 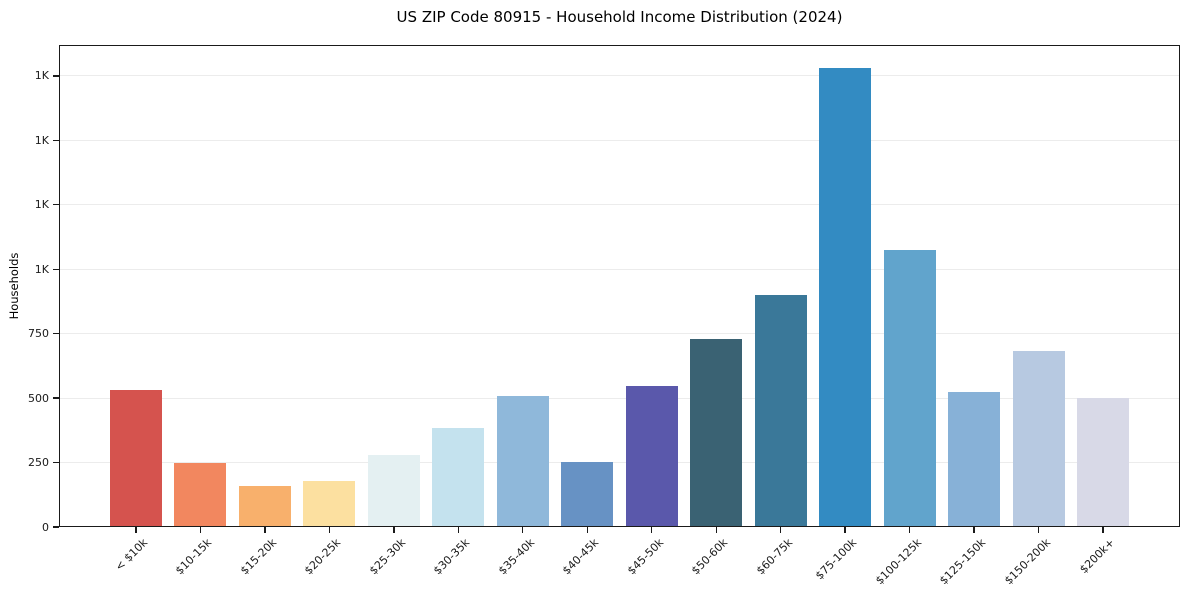 I want to click on bar-45-50k, so click(x=651, y=456).